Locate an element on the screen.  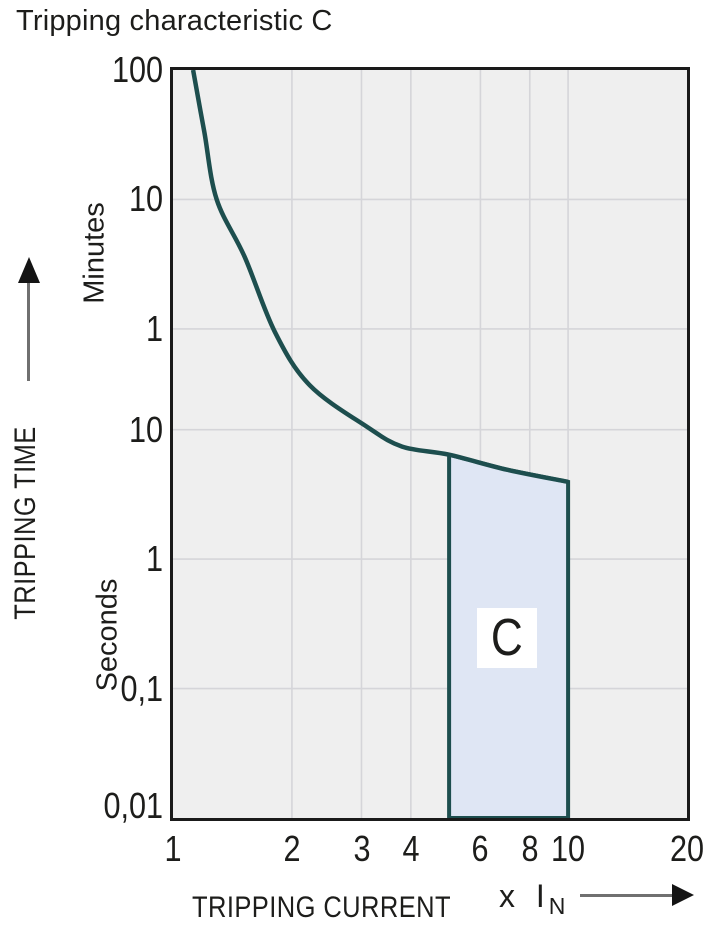
x-axis-unit: x IN is located at coordinates (533, 898).